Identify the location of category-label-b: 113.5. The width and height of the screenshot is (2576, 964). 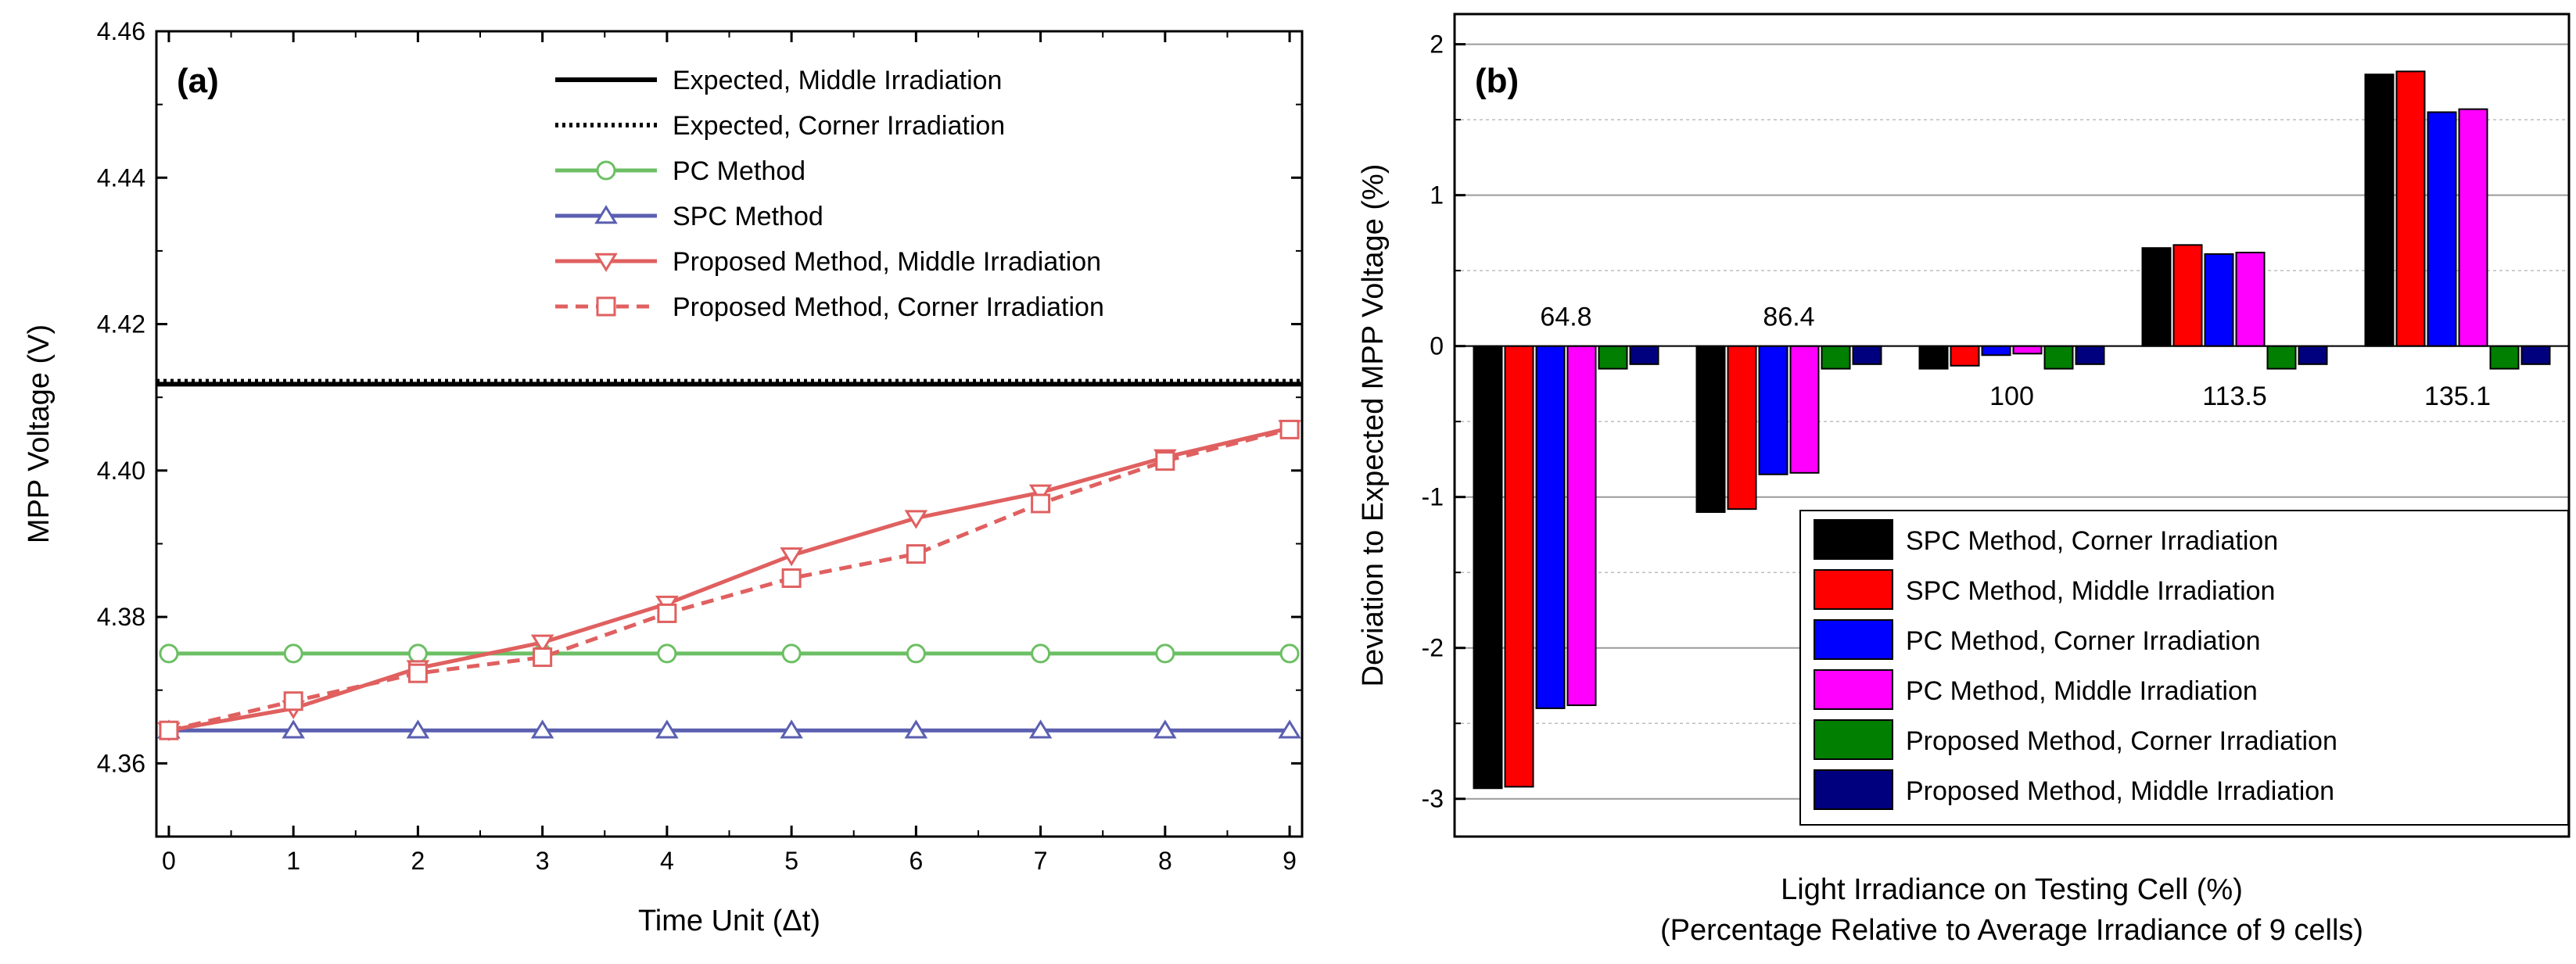
(2235, 396).